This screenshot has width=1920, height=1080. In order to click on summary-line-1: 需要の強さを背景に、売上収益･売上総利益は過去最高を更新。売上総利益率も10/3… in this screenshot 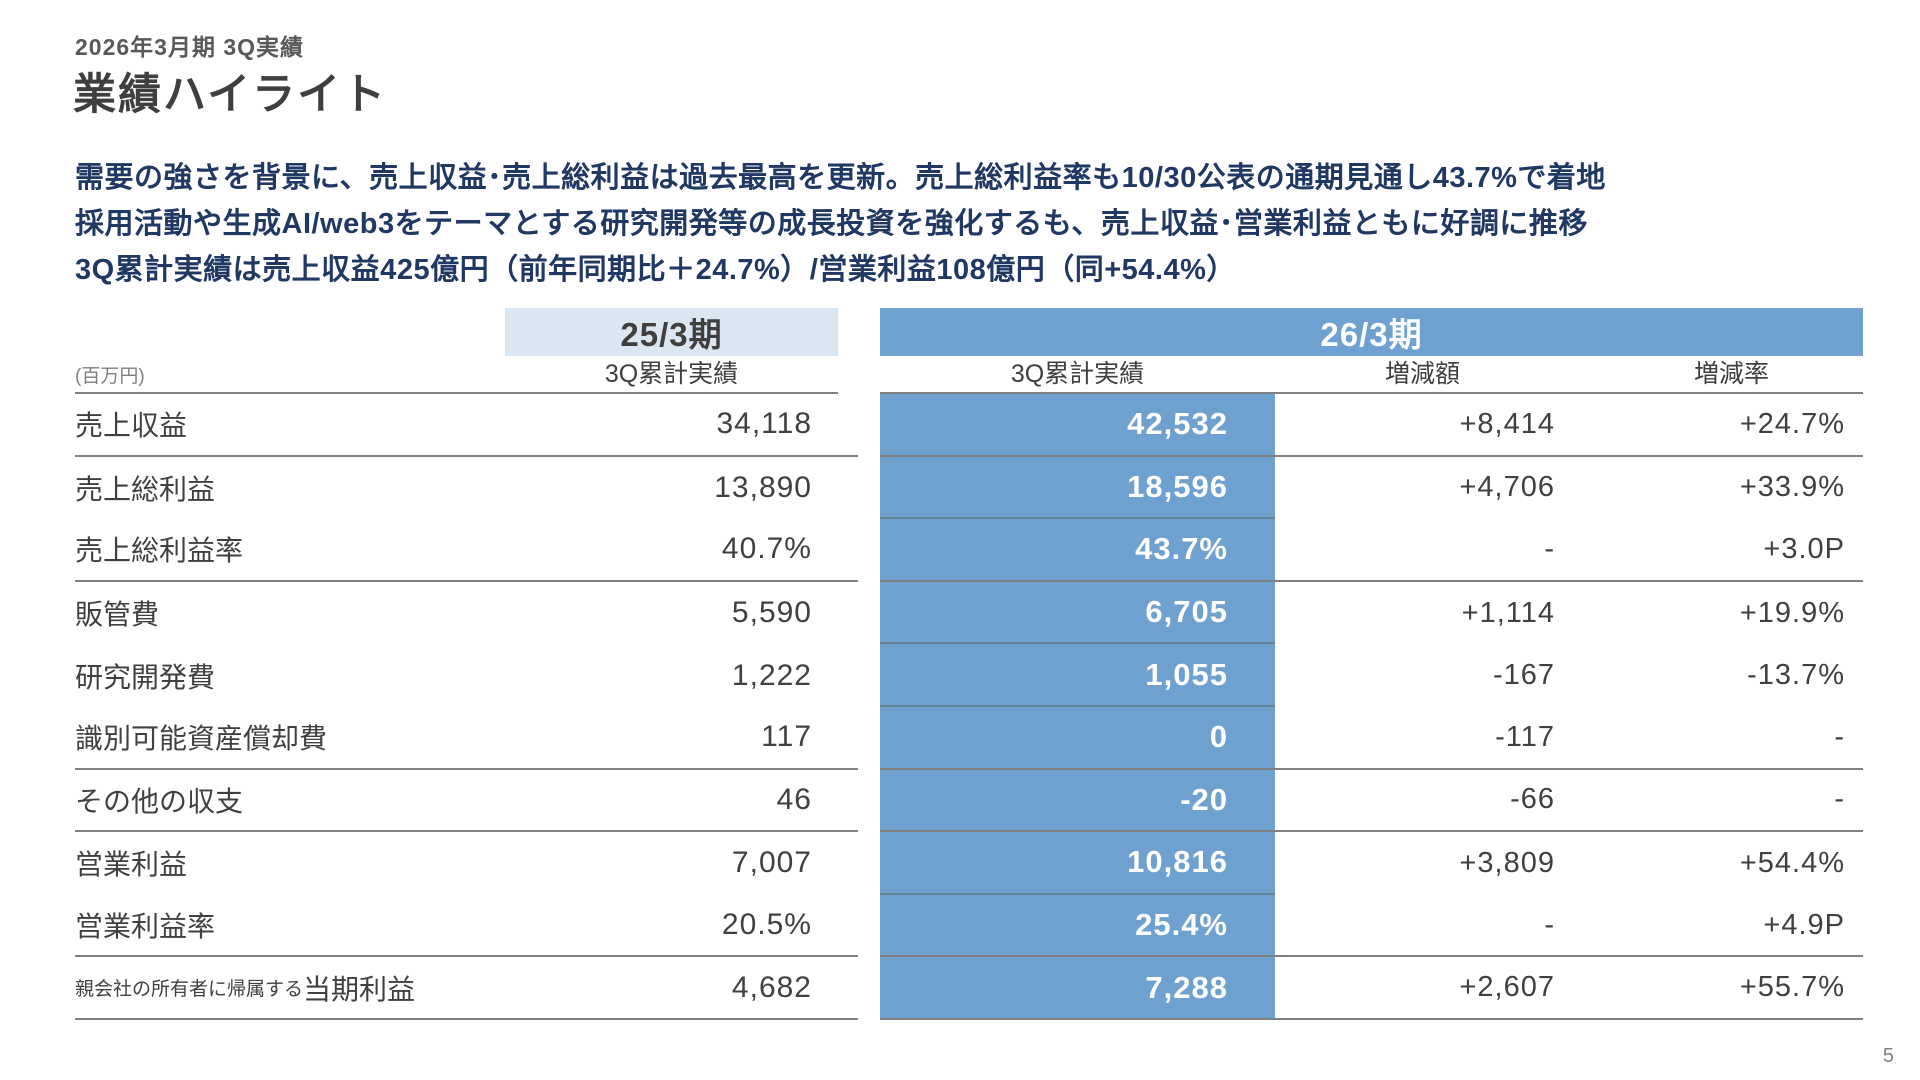, I will do `click(840, 178)`.